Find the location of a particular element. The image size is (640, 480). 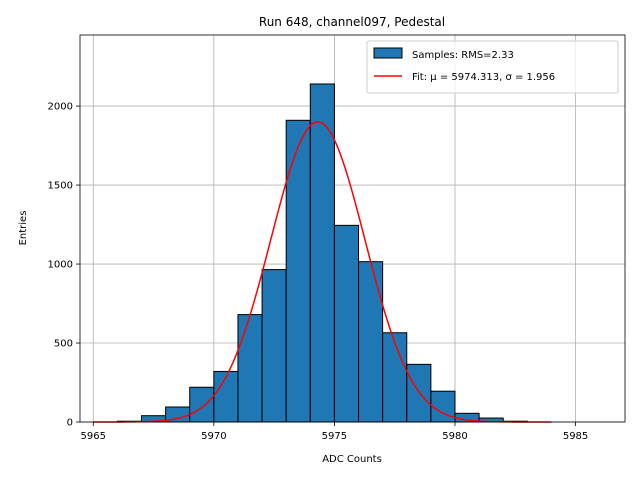

x-tick-label: 5980 is located at coordinates (454, 436).